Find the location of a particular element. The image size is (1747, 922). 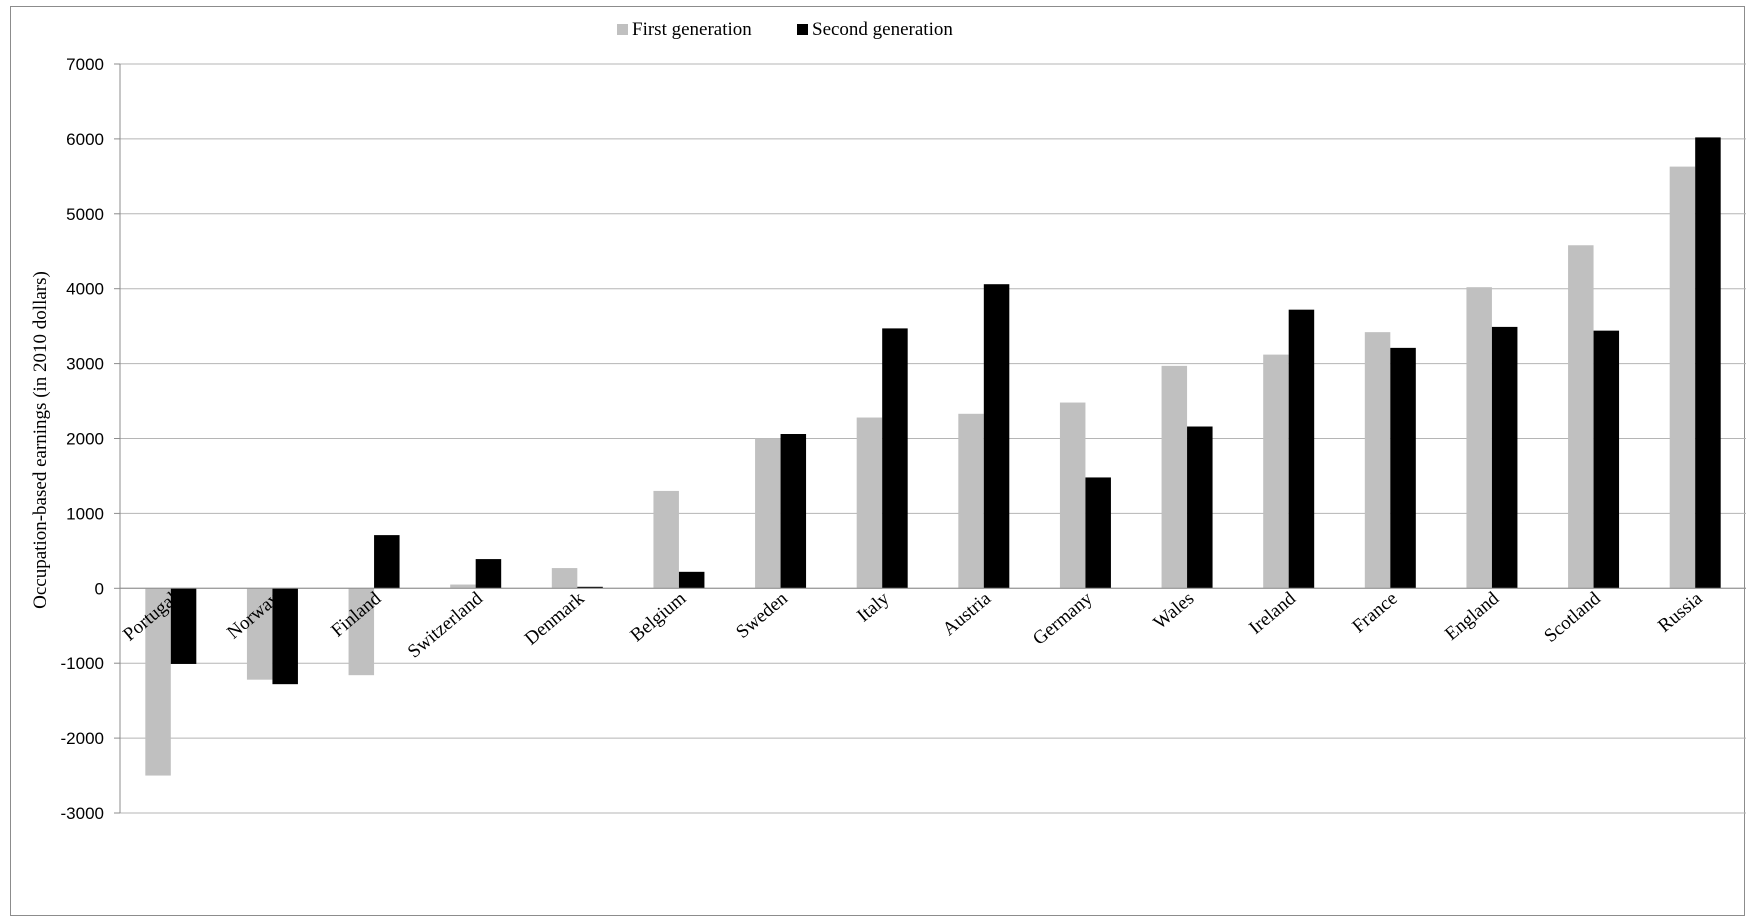

legend-label-second: Second generation is located at coordinates (882, 29).